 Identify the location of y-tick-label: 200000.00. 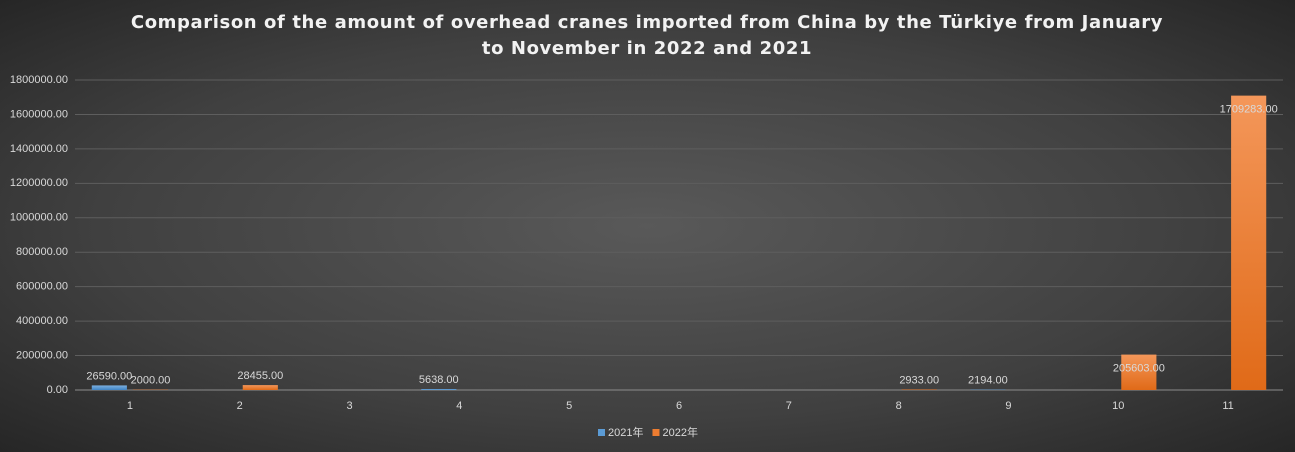
(42, 355).